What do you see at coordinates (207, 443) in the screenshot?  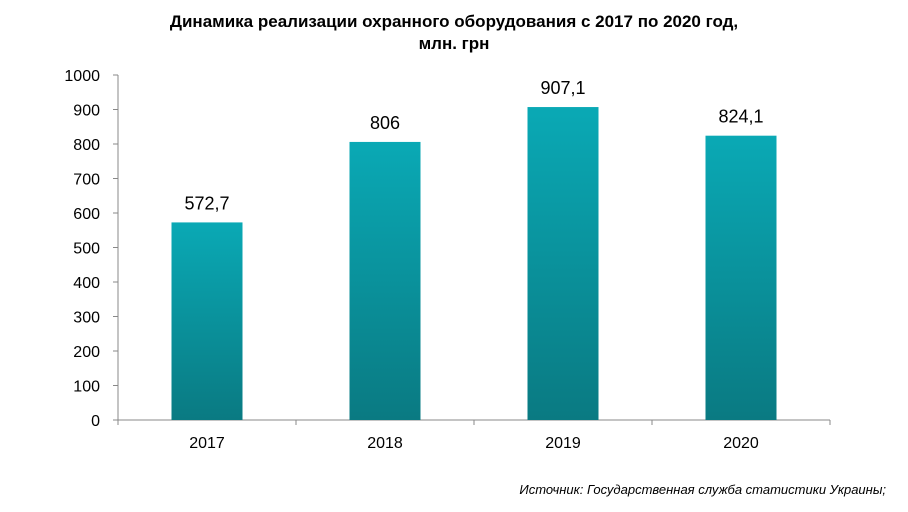 I see `x-tick-label-2017: 2017` at bounding box center [207, 443].